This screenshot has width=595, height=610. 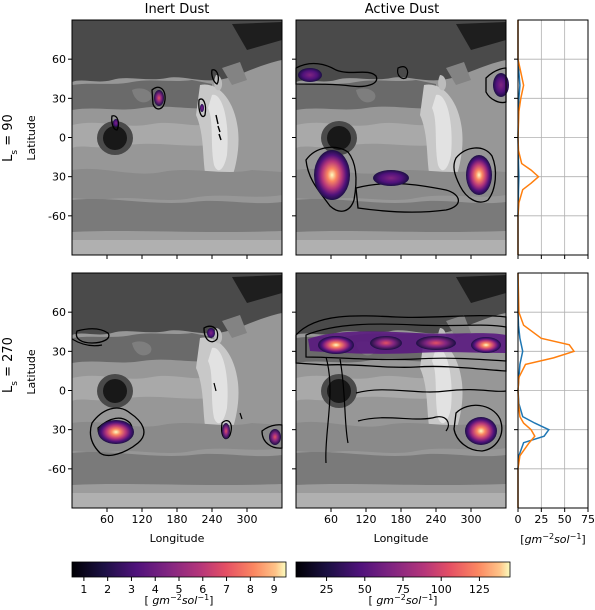 What do you see at coordinates (10, 365) in the screenshot?
I see `row-label-ls270: Ls = 270` at bounding box center [10, 365].